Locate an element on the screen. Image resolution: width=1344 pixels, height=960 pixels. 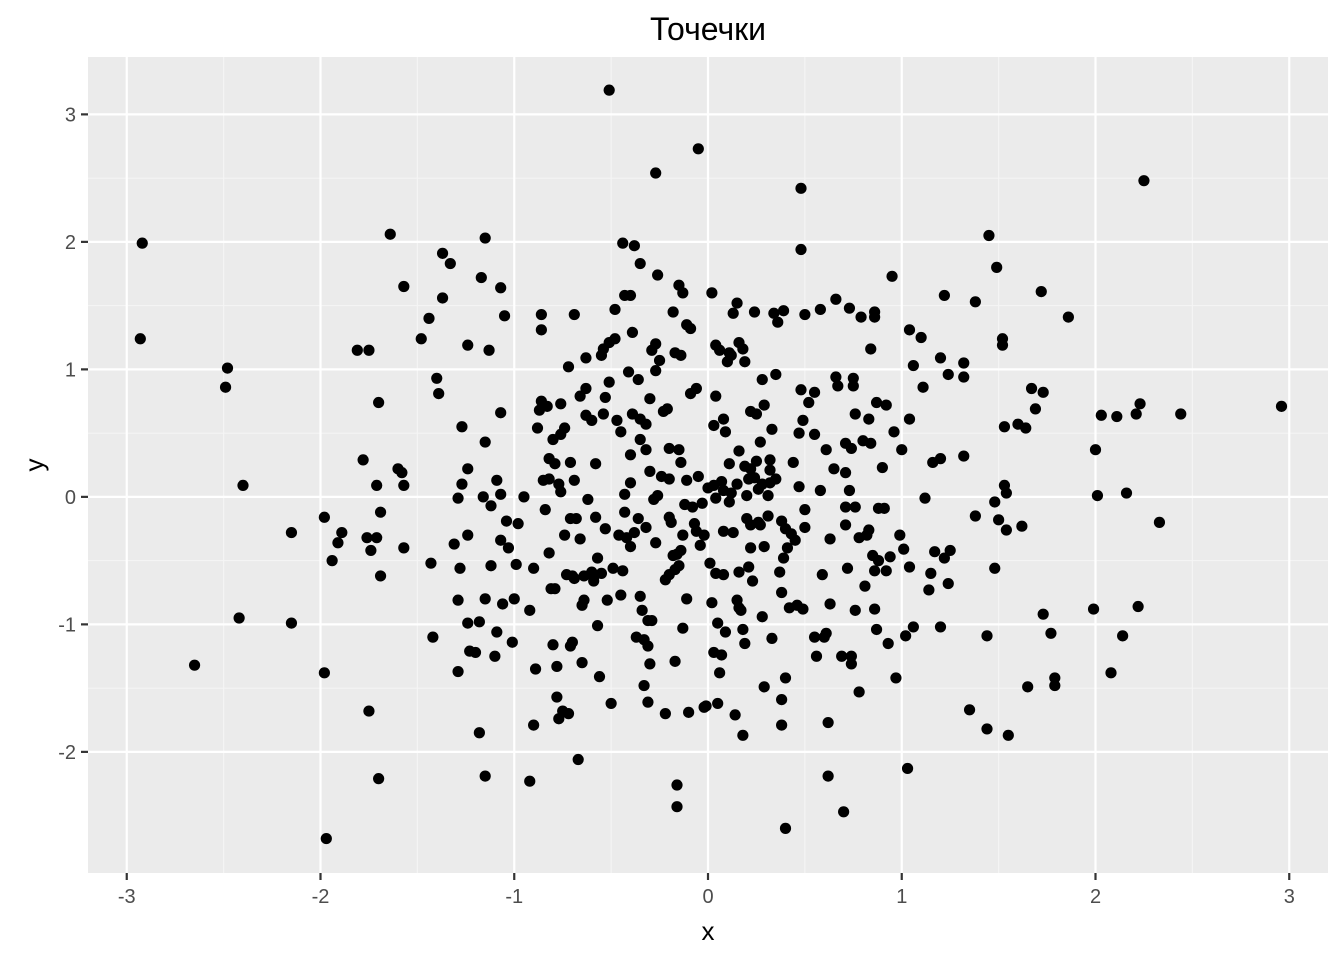
chart-title: Точечки is located at coordinates (708, 29).